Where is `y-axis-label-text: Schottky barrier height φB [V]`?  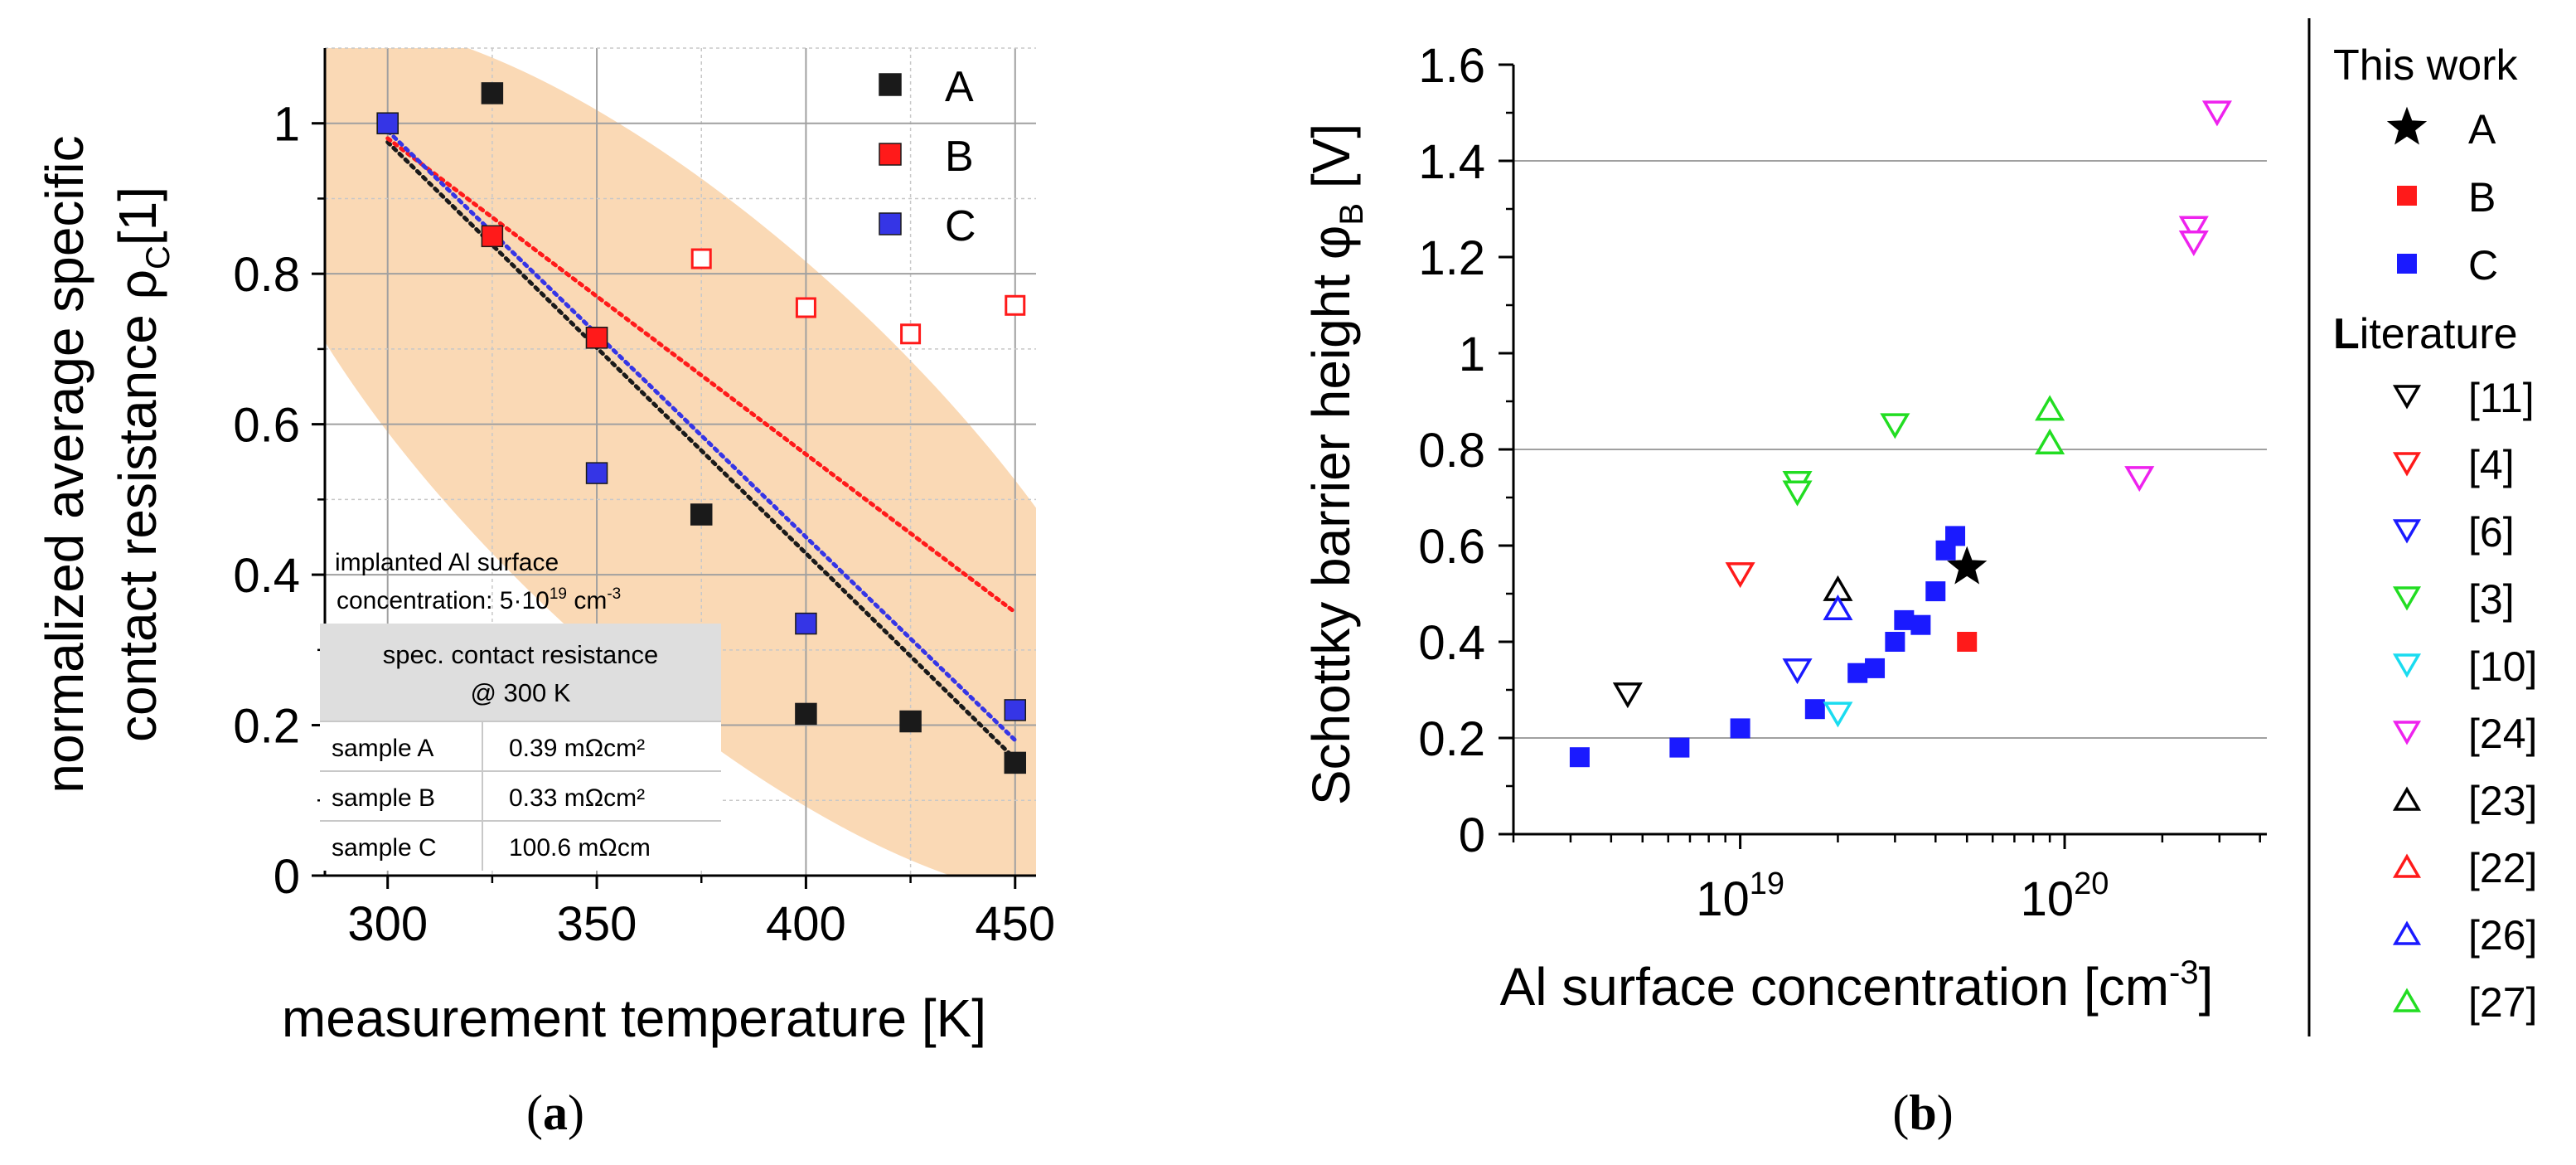 y-axis-label-text: Schottky barrier height φB [V] is located at coordinates (1335, 464).